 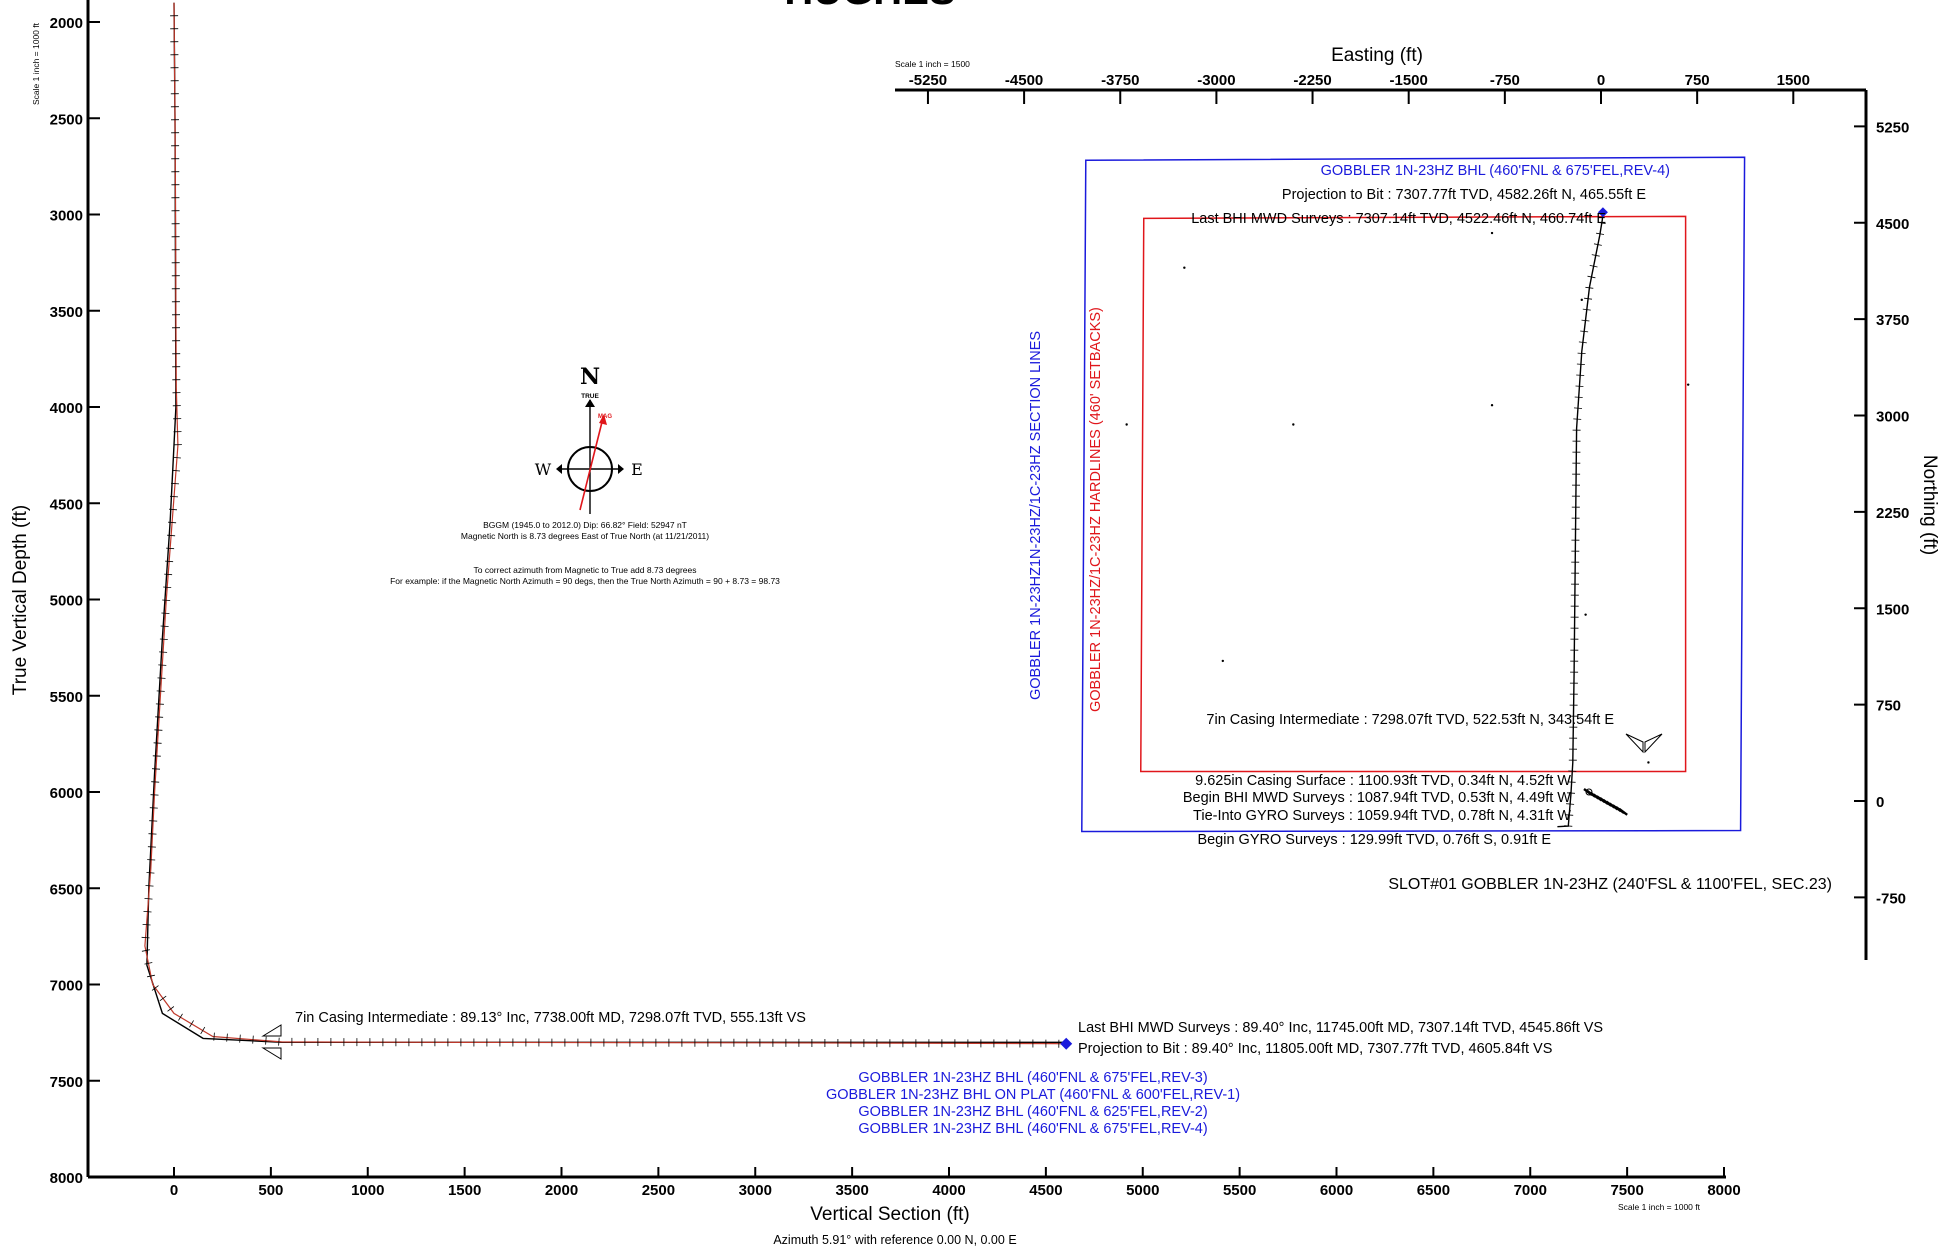 What do you see at coordinates (464, 1190) in the screenshot?
I see `vs-x-tick-label: 1500` at bounding box center [464, 1190].